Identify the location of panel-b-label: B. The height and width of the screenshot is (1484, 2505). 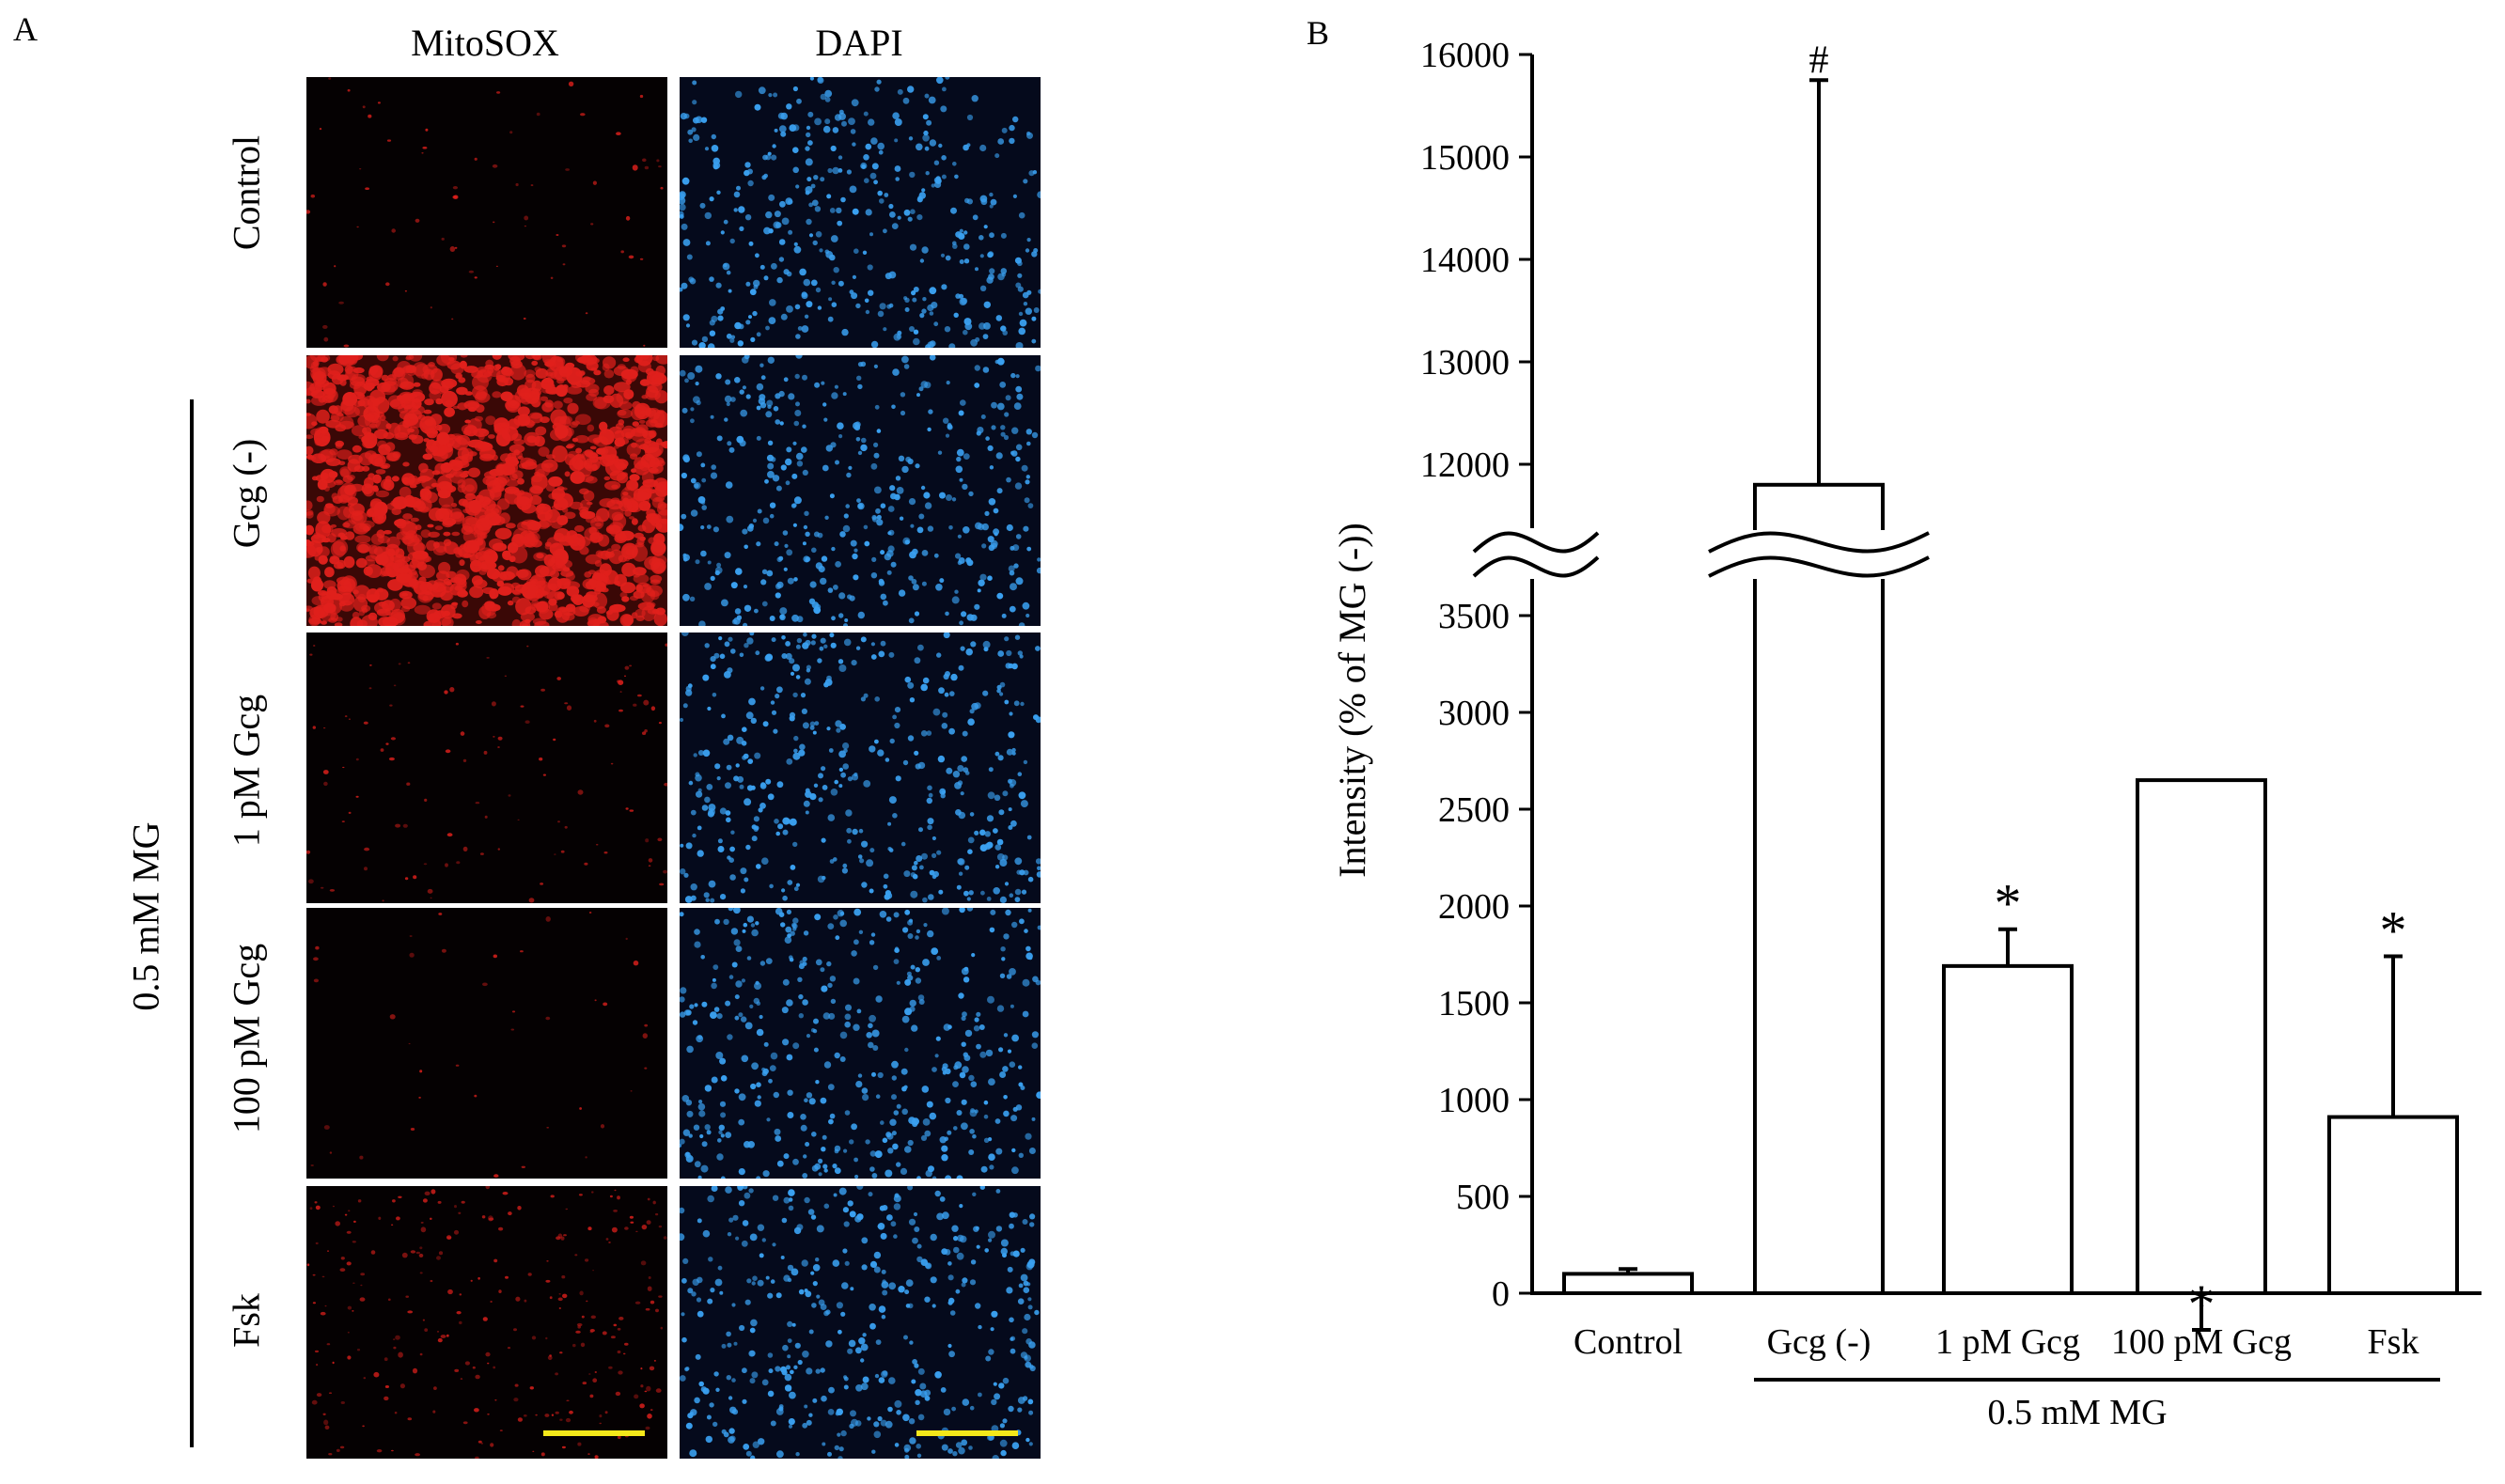
(1318, 33).